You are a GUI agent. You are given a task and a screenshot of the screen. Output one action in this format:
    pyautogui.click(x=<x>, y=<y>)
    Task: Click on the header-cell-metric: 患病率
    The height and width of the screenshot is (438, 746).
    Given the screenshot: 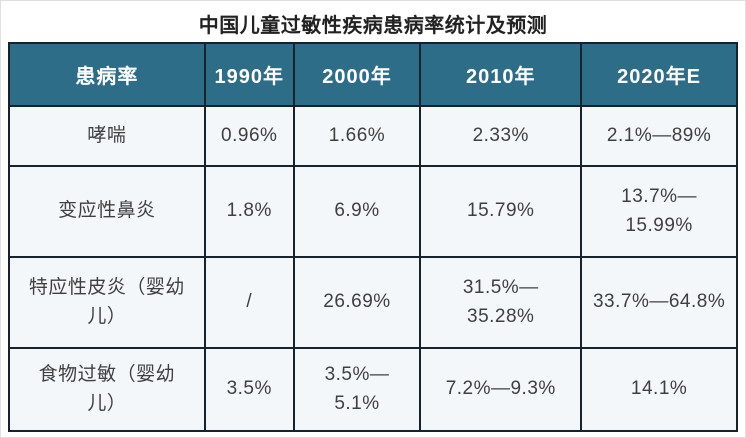 What is the action you would take?
    pyautogui.click(x=107, y=74)
    